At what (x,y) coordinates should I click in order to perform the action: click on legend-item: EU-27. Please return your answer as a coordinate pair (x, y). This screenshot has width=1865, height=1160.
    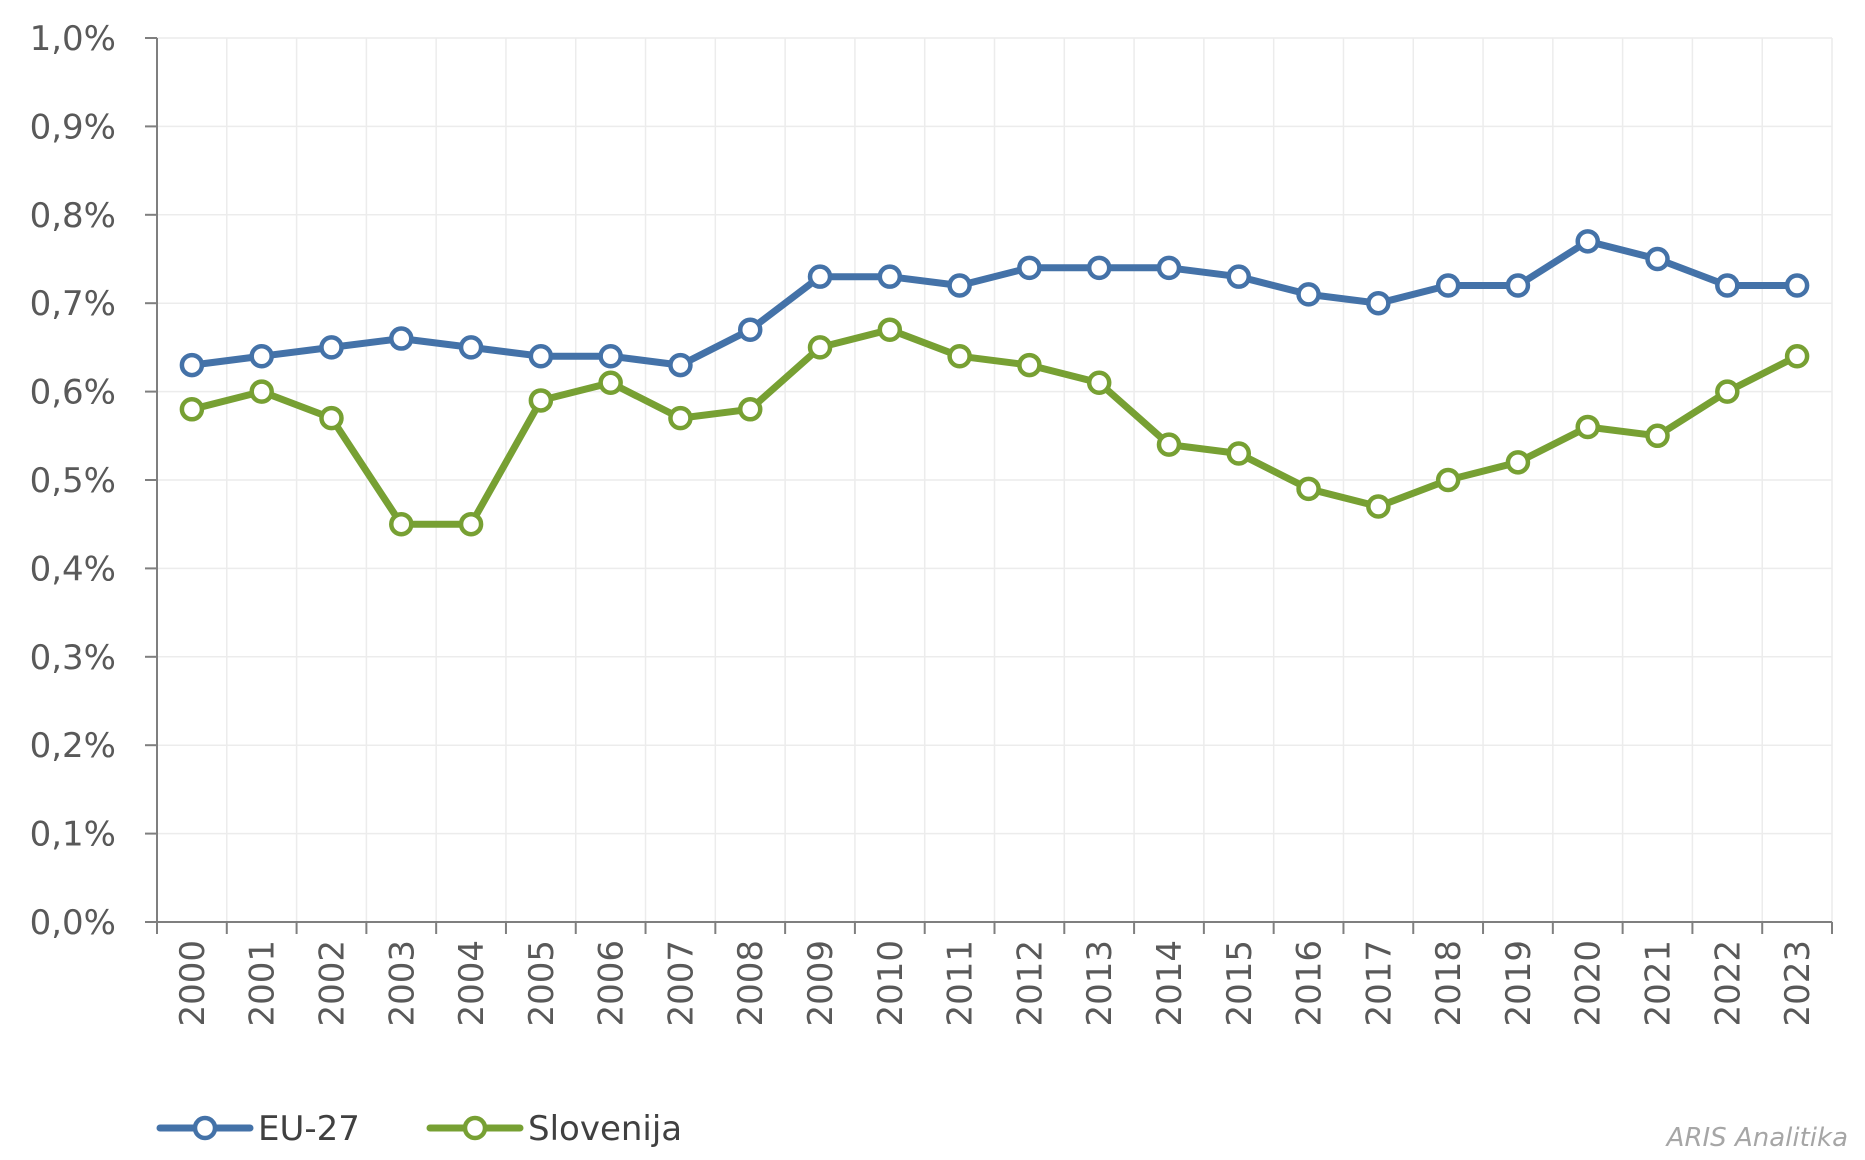
    Looking at the image, I should click on (258, 1129).